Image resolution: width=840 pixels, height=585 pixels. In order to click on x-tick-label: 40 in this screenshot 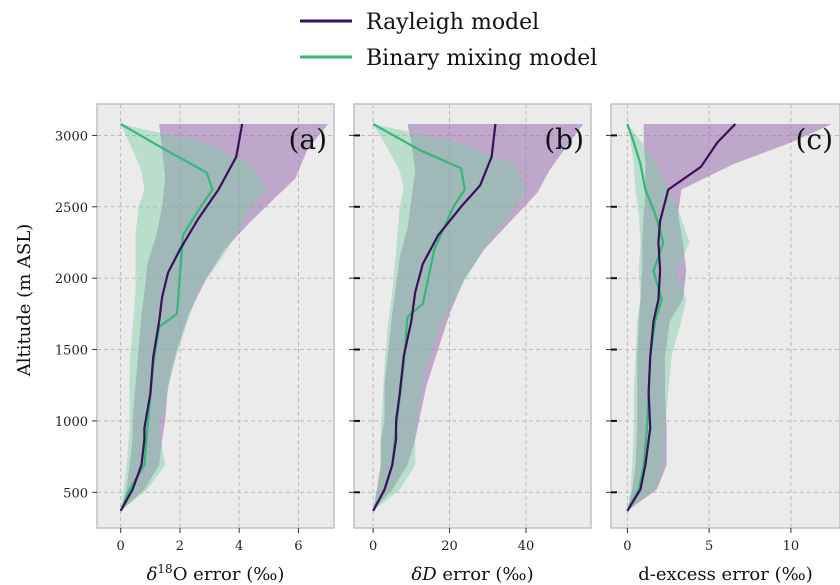, I will do `click(526, 546)`.